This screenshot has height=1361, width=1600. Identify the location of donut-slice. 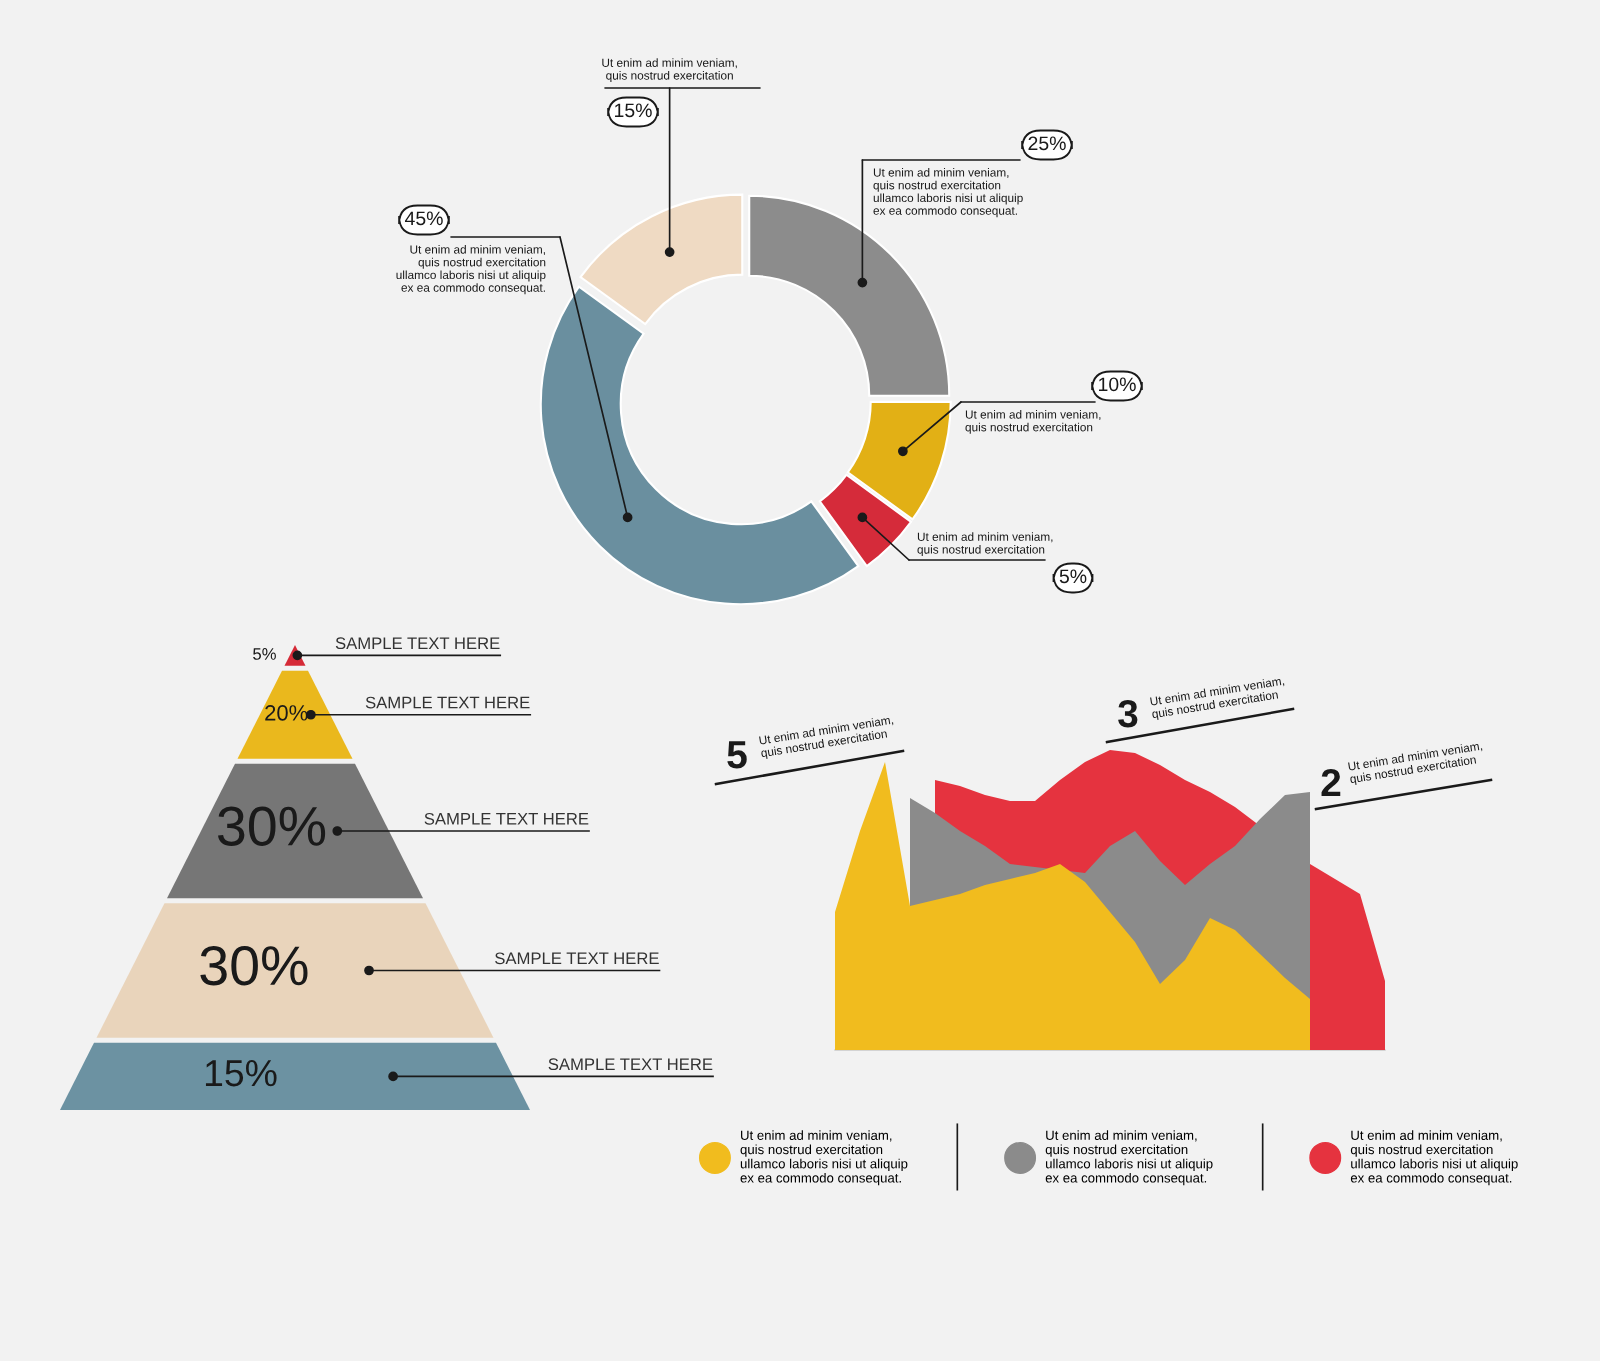
(661, 259).